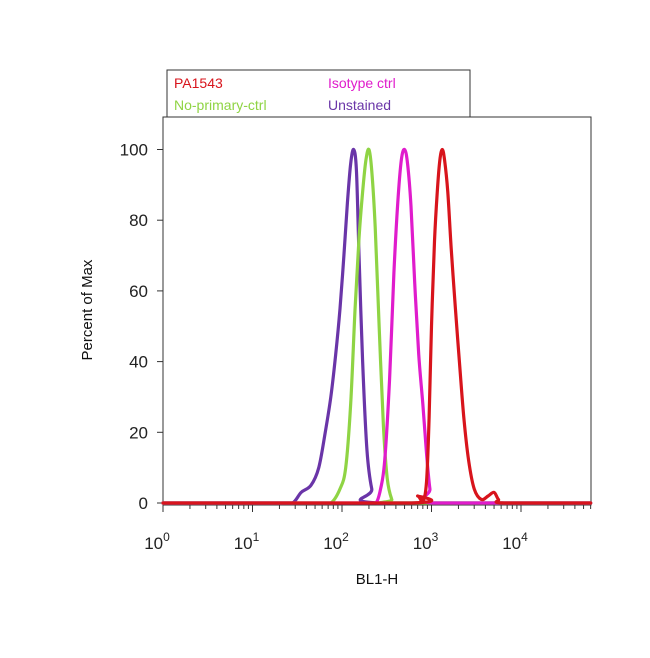 Image resolution: width=650 pixels, height=658 pixels. Describe the element at coordinates (138, 291) in the screenshot. I see `y-tick-label: 60` at that location.